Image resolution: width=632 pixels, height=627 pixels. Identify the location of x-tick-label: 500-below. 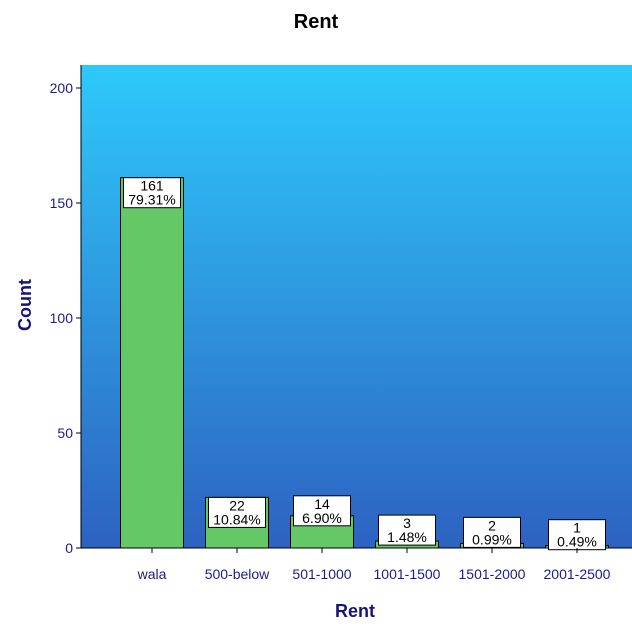
(237, 574).